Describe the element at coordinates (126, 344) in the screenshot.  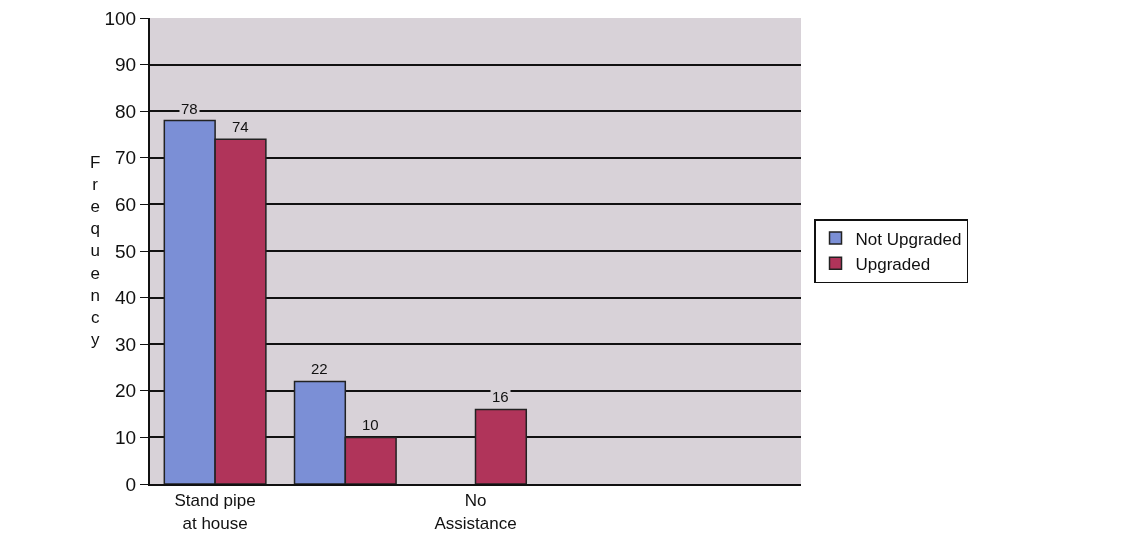
I see `y-tick-label: 30` at that location.